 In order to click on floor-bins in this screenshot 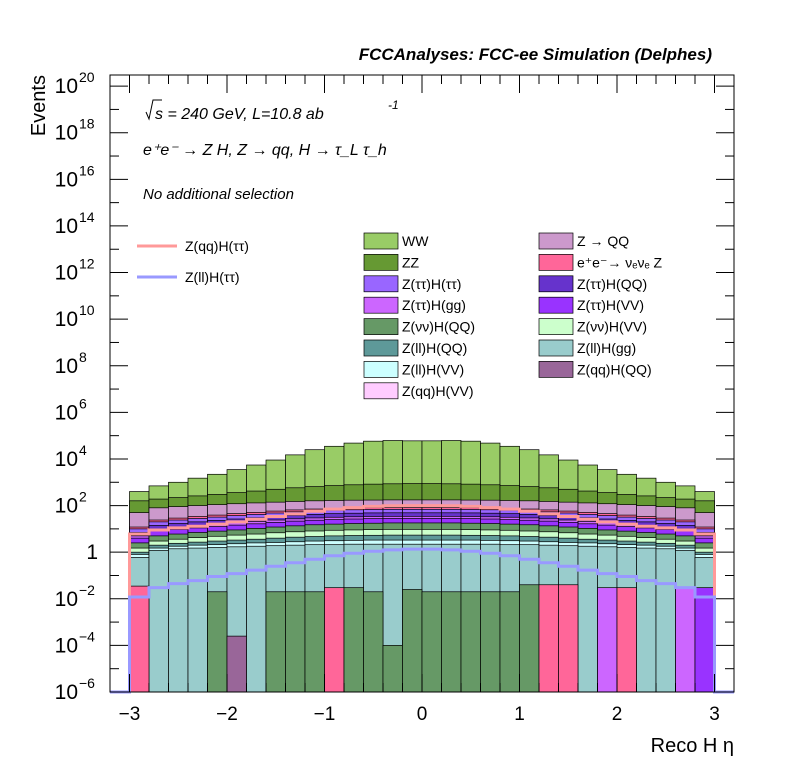, I will do `click(422, 638)`.